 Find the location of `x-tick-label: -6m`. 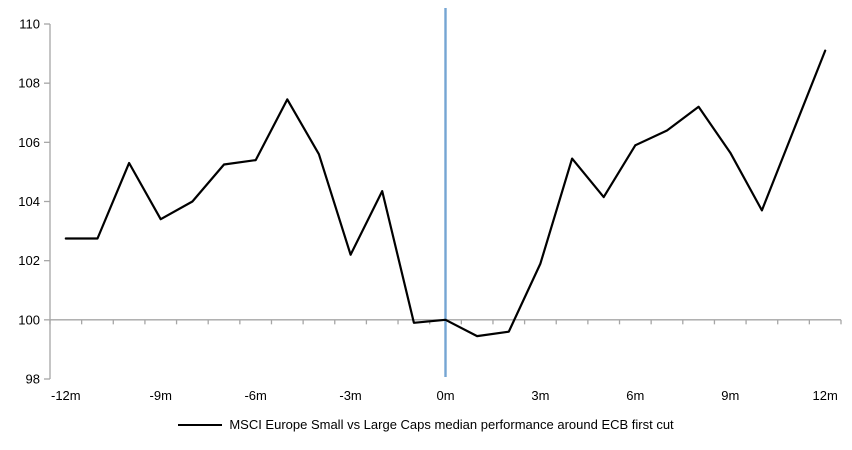

x-tick-label: -6m is located at coordinates (255, 395).